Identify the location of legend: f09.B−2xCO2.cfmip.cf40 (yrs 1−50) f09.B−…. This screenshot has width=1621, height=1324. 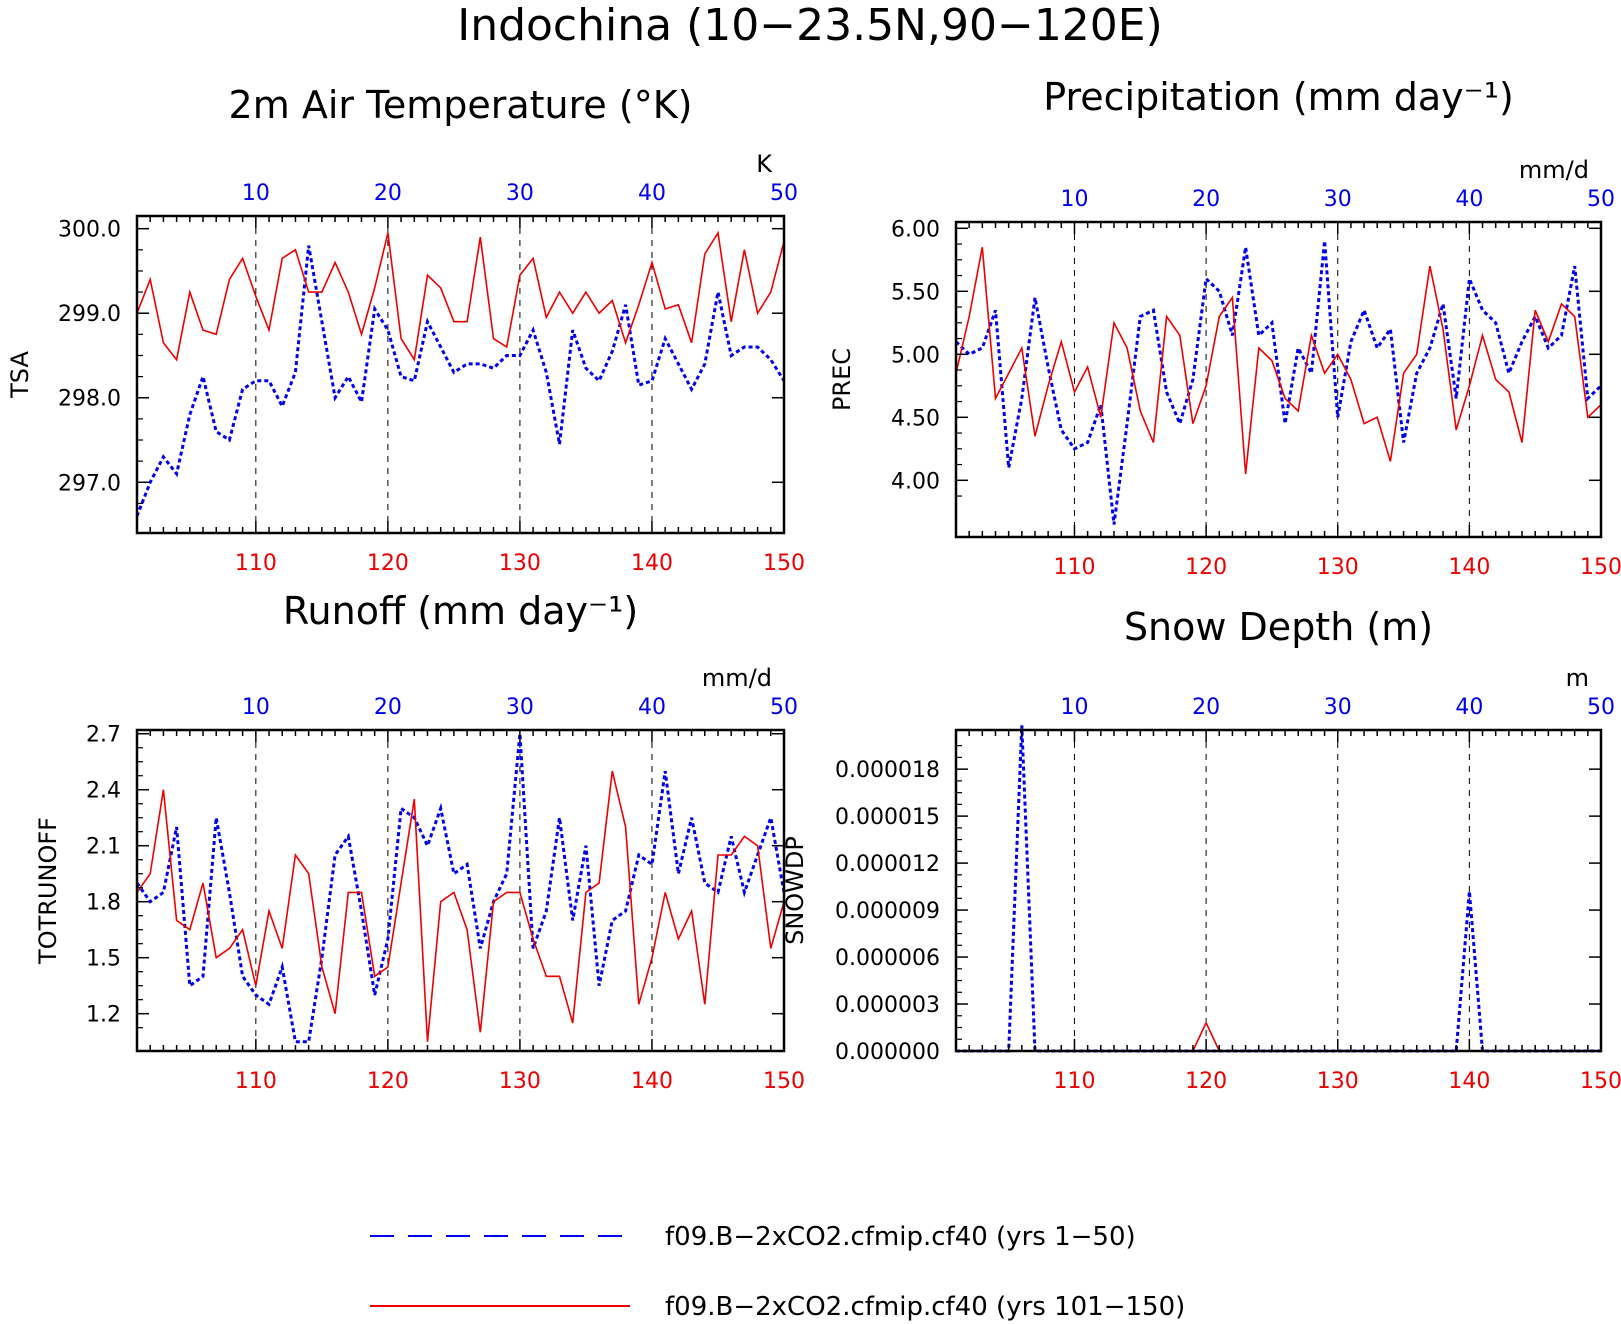
(777, 1272).